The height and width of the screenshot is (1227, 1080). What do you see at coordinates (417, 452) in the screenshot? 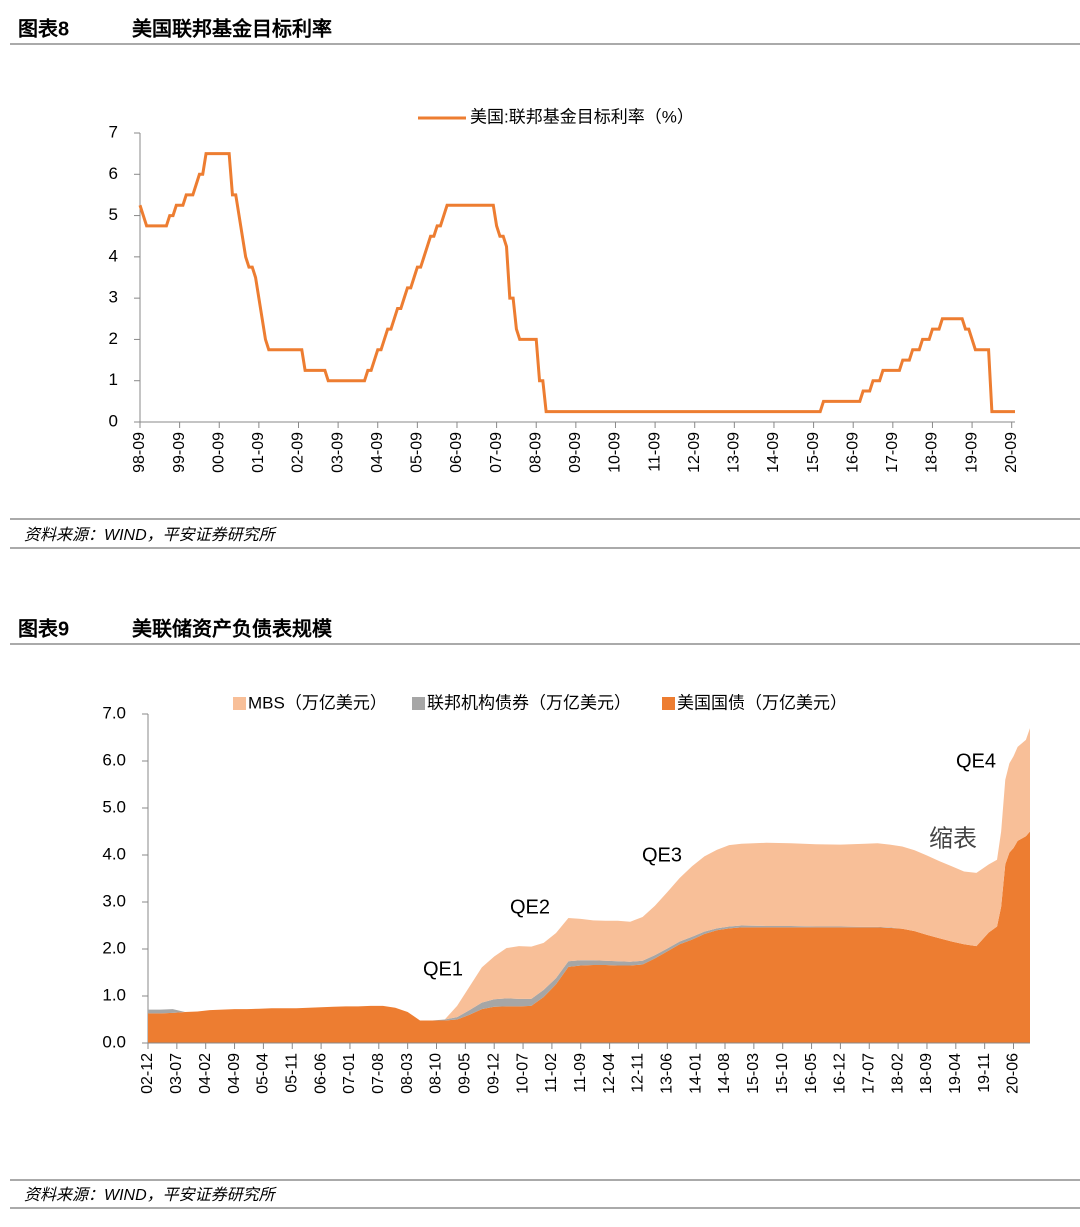
I see `x-tick-label: 05-09` at bounding box center [417, 452].